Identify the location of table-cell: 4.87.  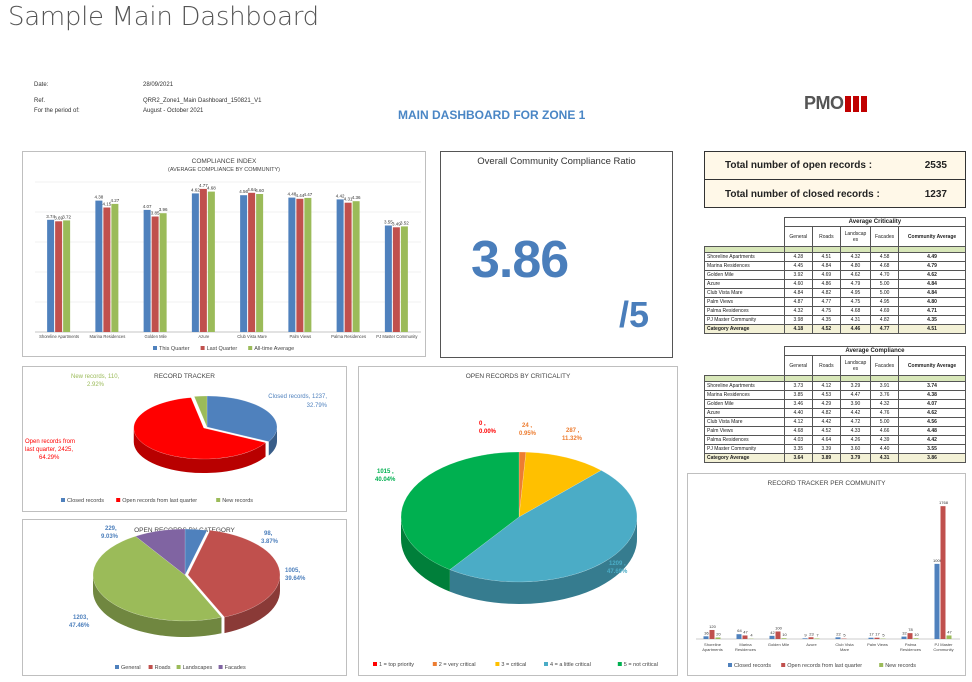
(798, 302).